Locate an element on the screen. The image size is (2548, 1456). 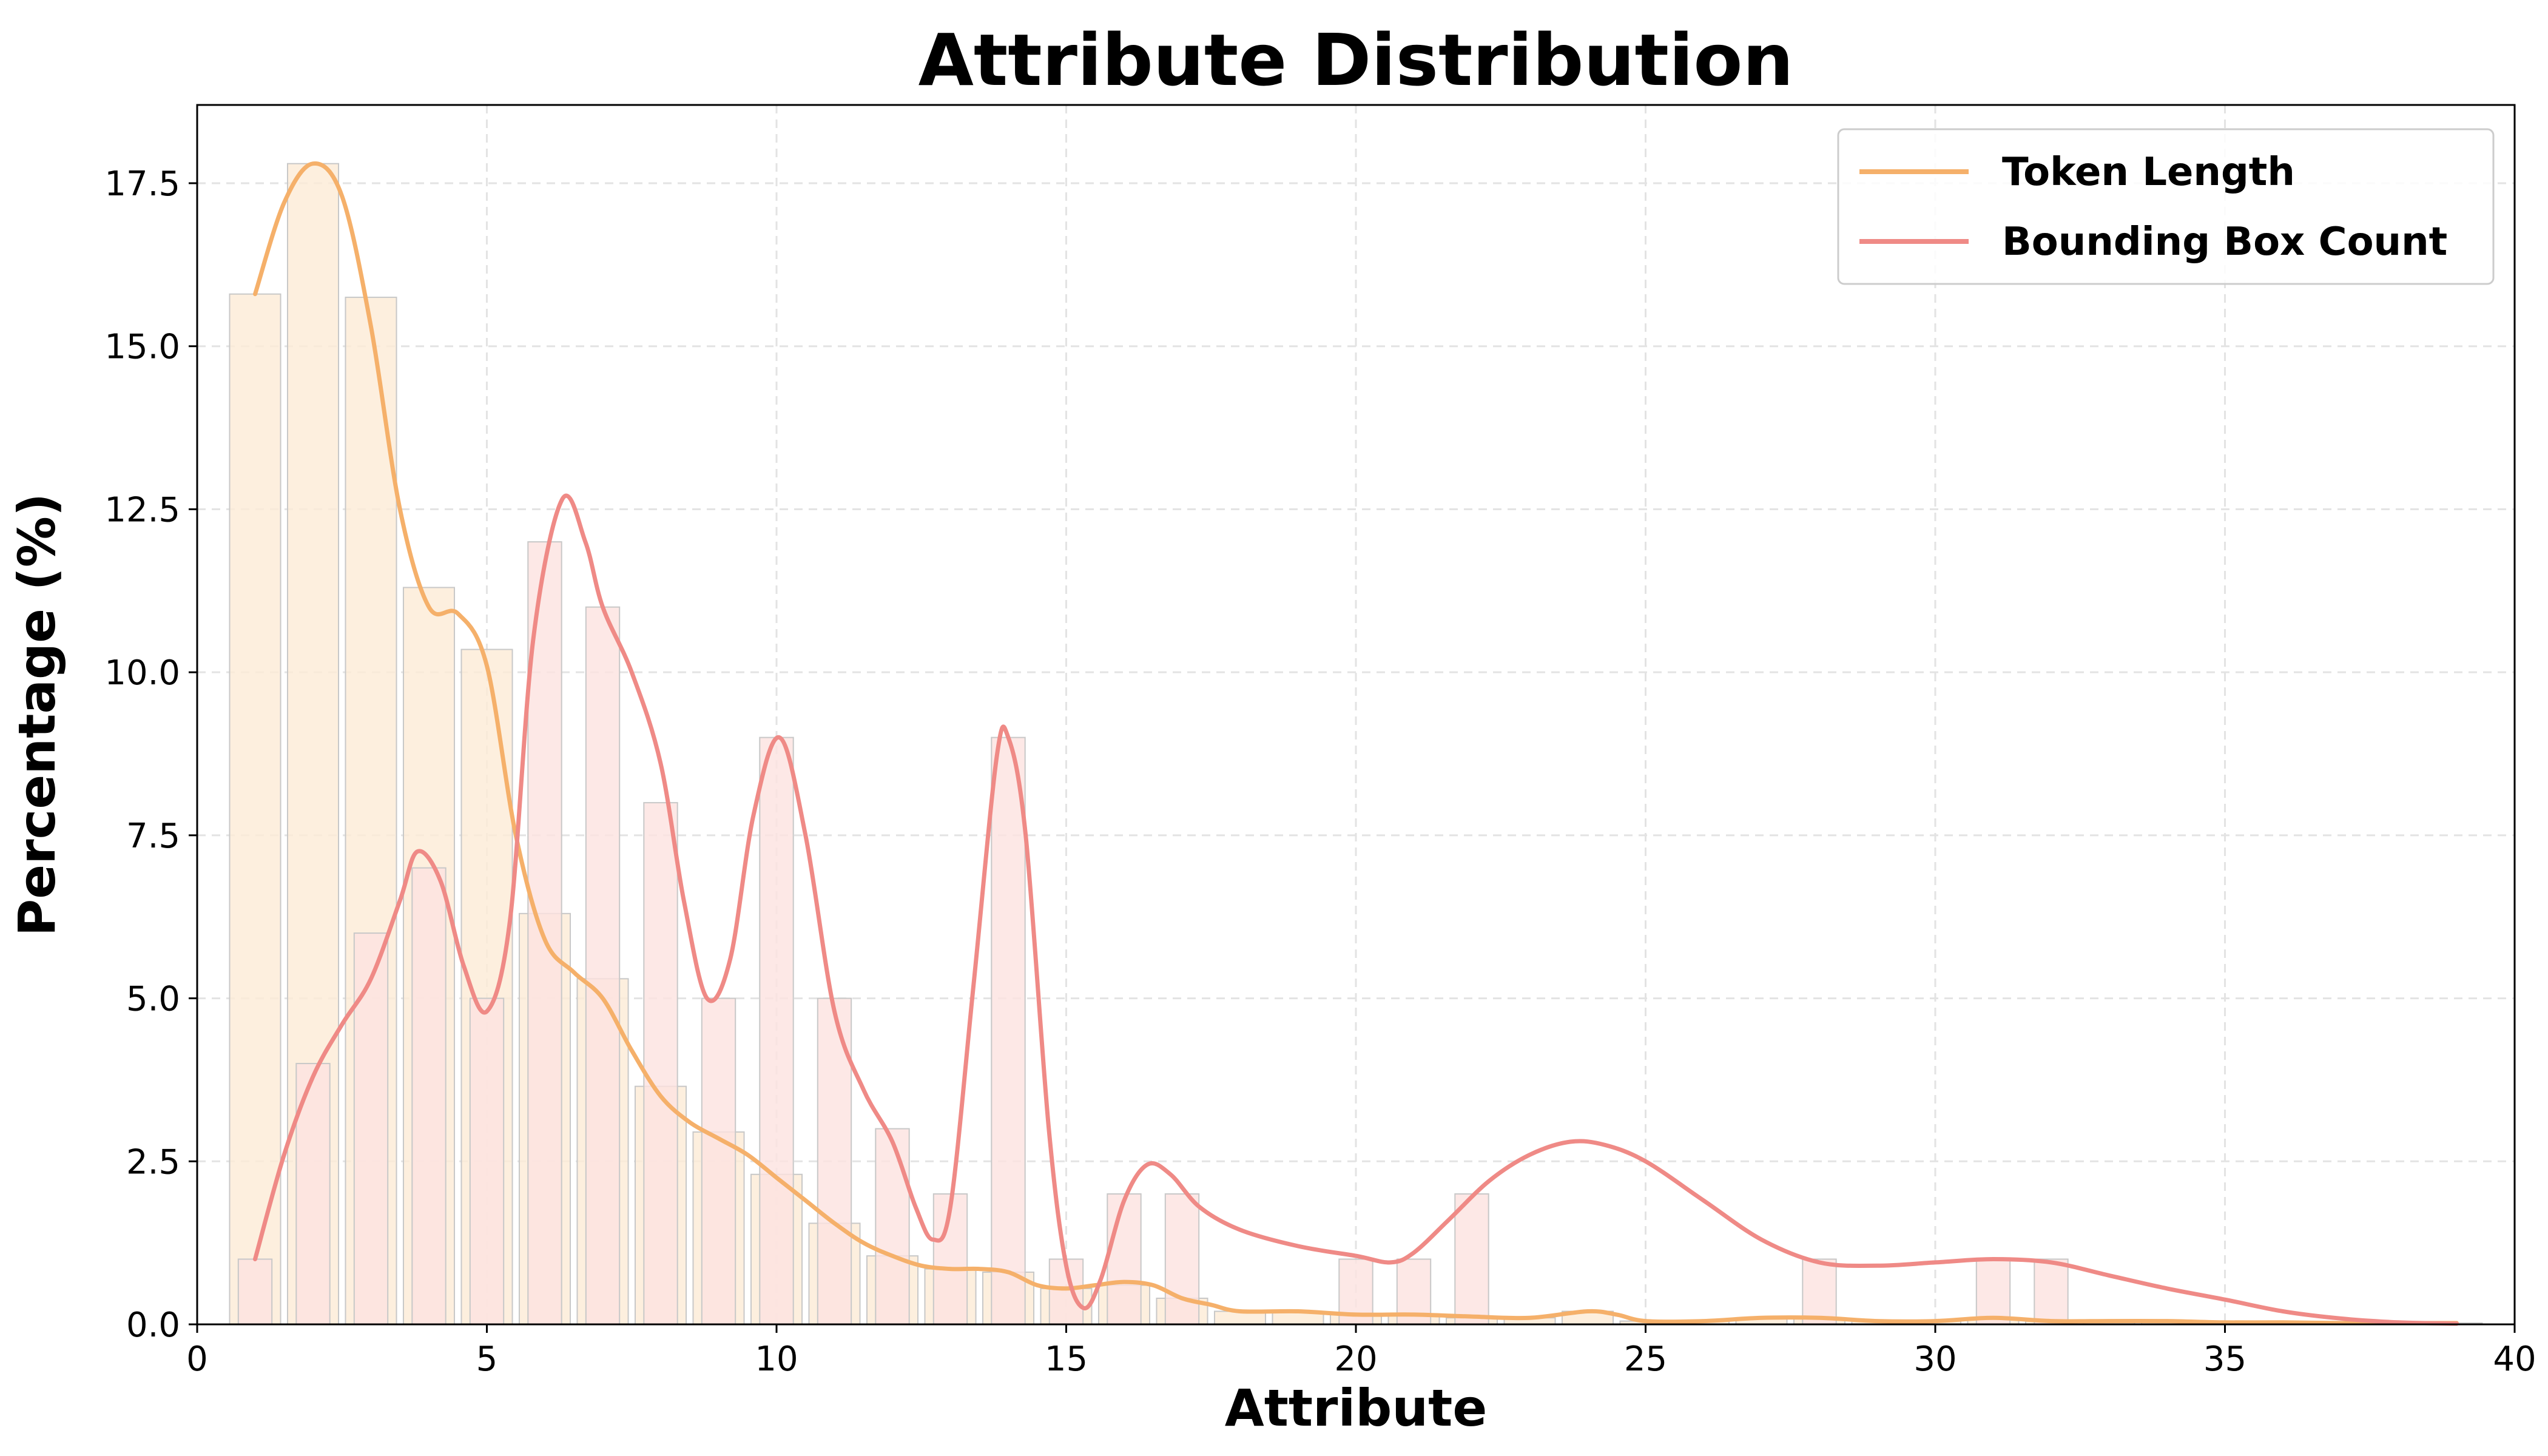
y-tick-label: 5.0 is located at coordinates (153, 999).